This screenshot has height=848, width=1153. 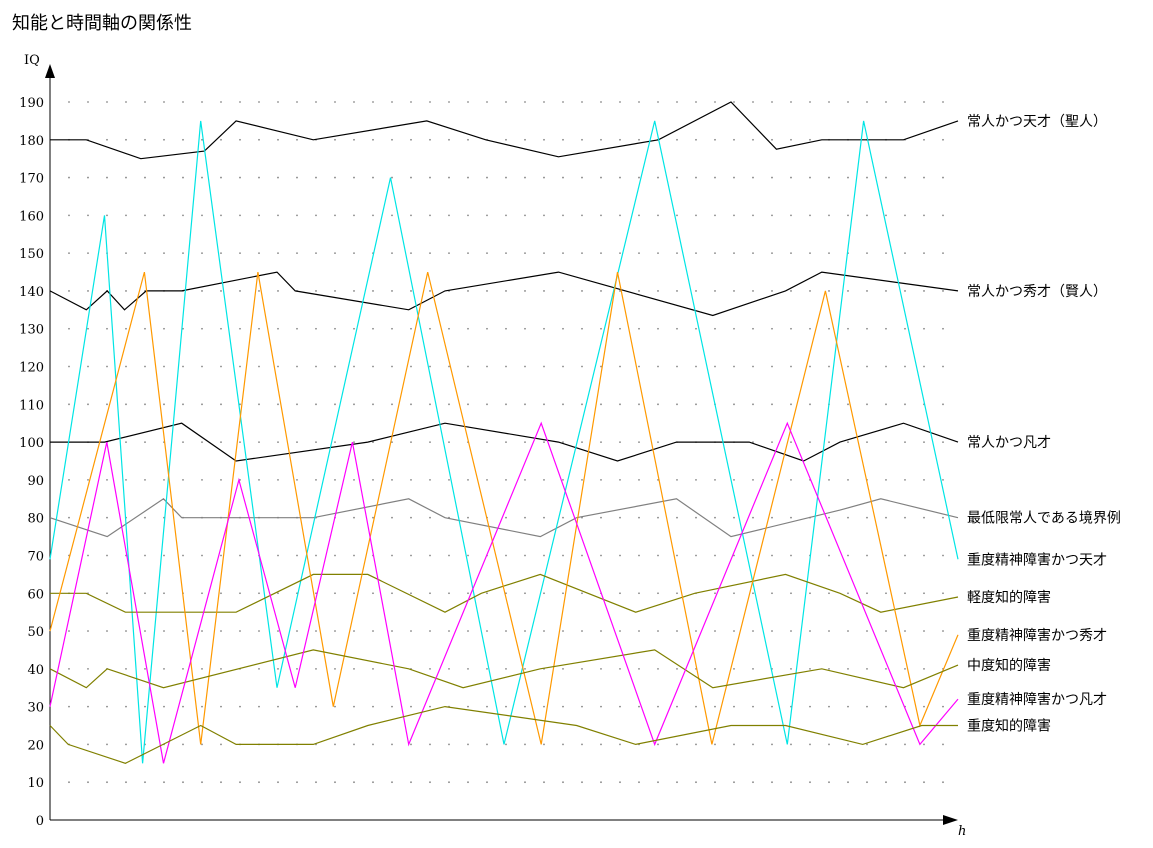 I want to click on series-label: 常人かつ天才（聖人）, so click(x=1037, y=122).